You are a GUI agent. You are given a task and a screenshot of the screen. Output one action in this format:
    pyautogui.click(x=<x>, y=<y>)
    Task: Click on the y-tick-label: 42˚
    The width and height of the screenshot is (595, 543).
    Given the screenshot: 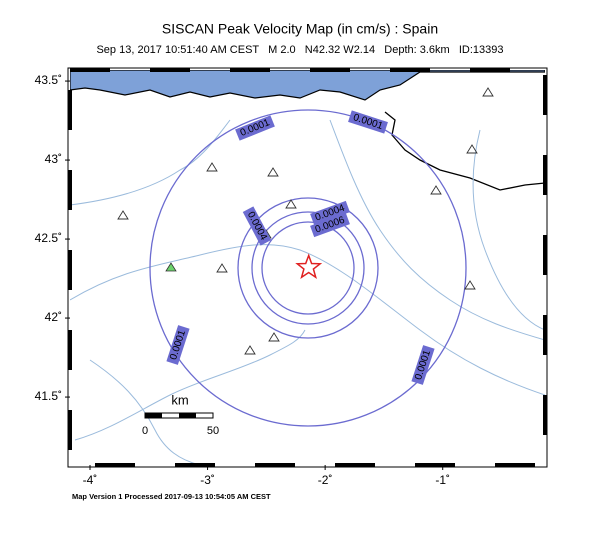 What is the action you would take?
    pyautogui.click(x=53, y=317)
    